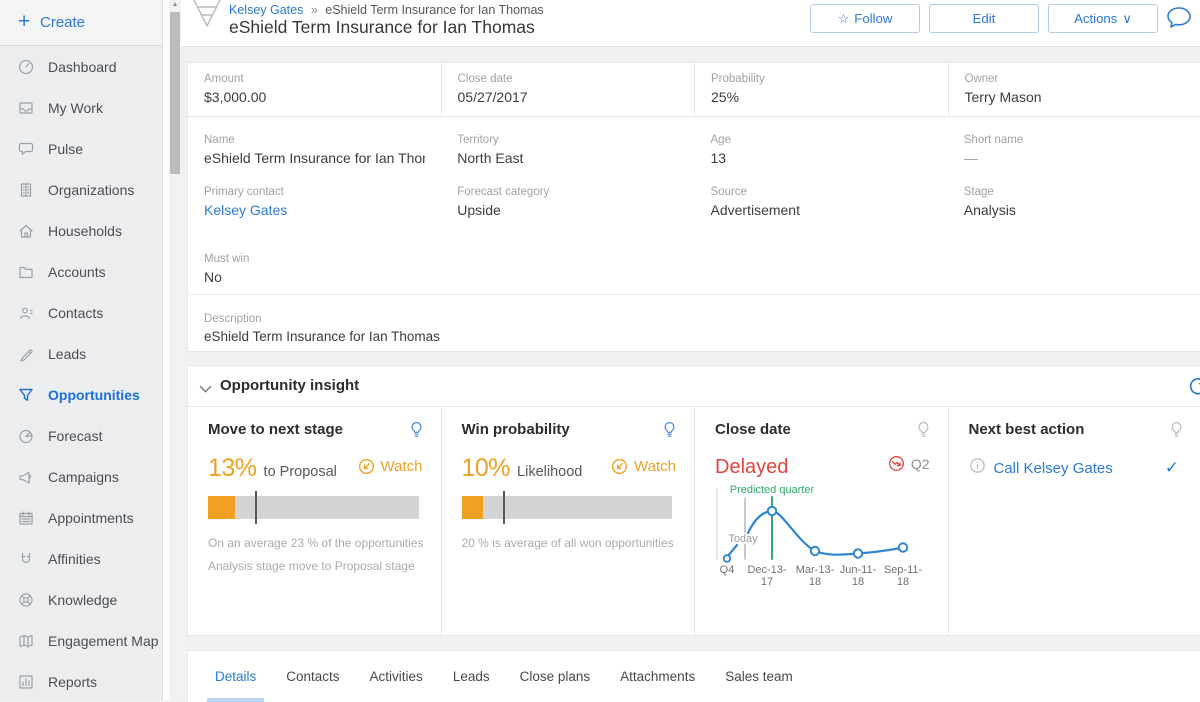 The height and width of the screenshot is (702, 1200). Describe the element at coordinates (81, 640) in the screenshot. I see `sidebar-item-engagement-map: Engagement Map` at that location.